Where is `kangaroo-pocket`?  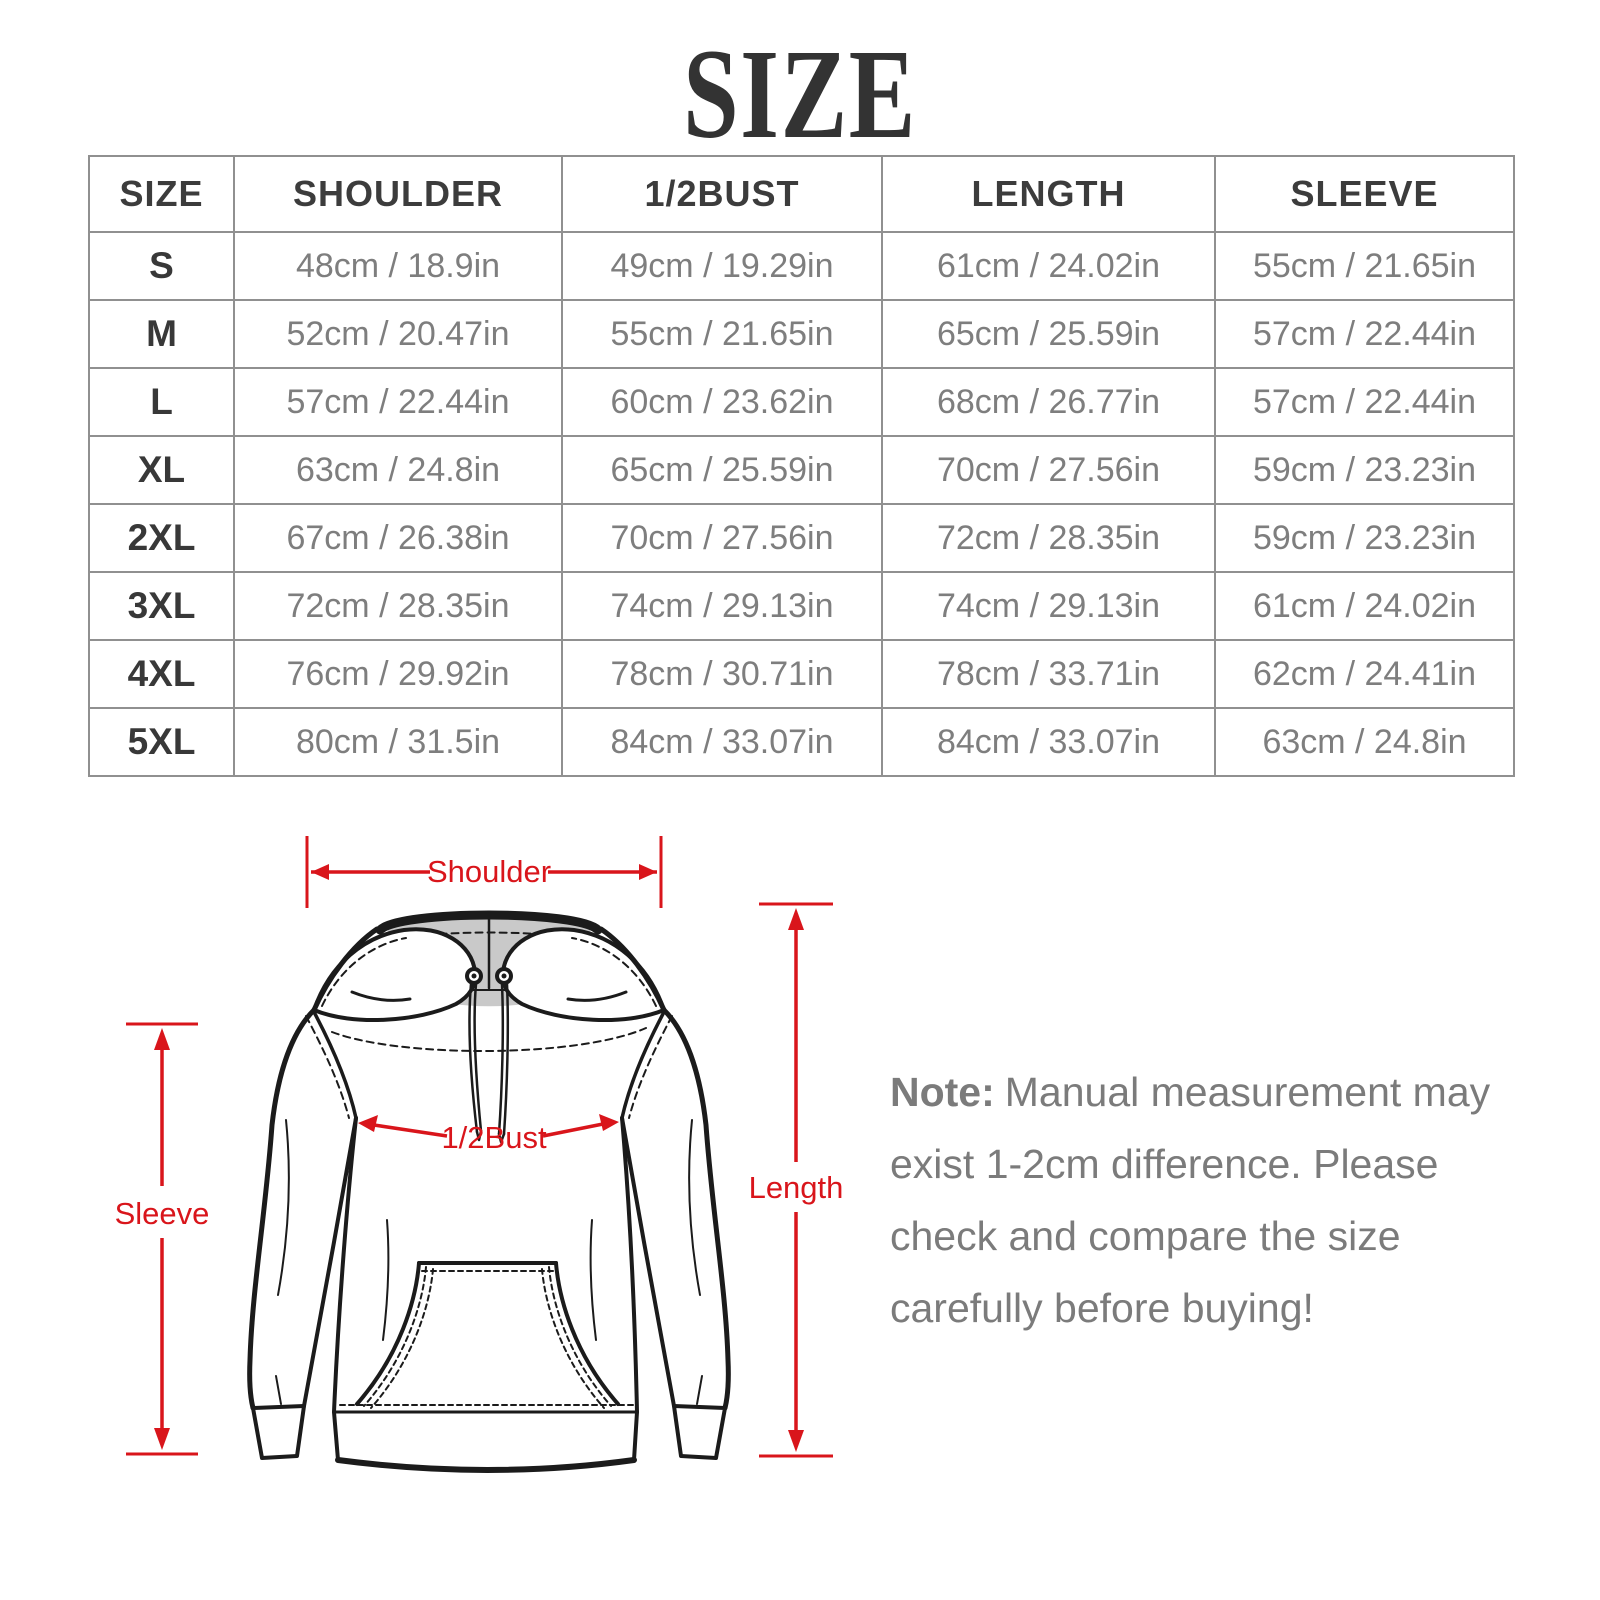
kangaroo-pocket is located at coordinates (487, 1335).